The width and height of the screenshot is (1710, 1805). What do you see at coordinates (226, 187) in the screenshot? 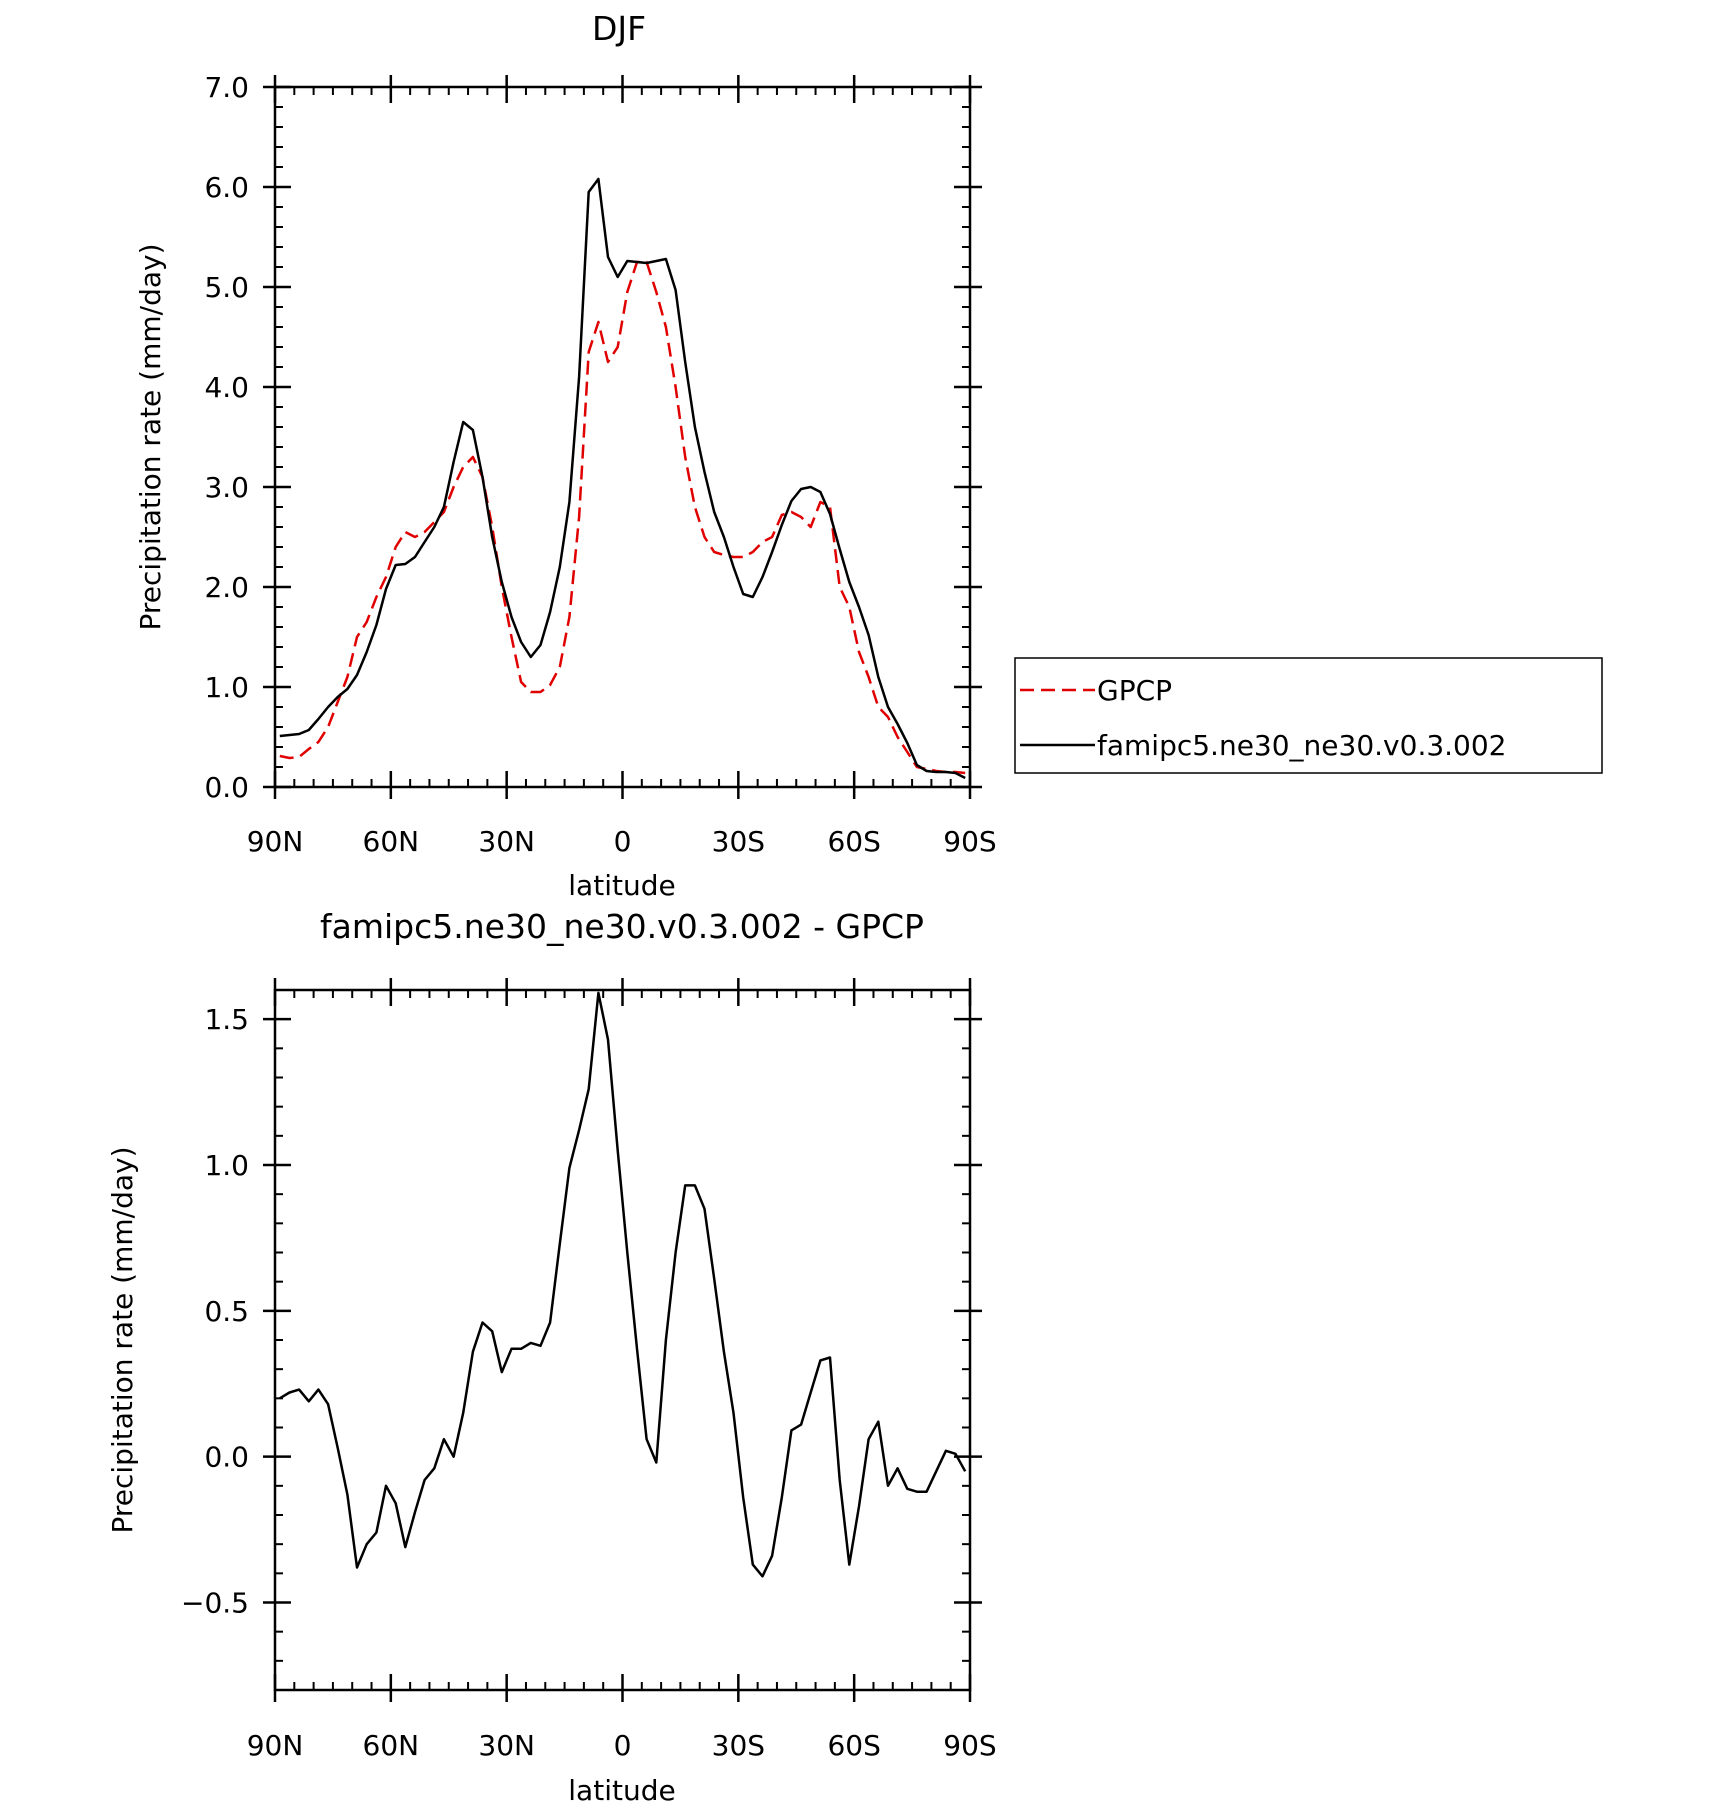
I see `y-tick-label: 6.0` at bounding box center [226, 187].